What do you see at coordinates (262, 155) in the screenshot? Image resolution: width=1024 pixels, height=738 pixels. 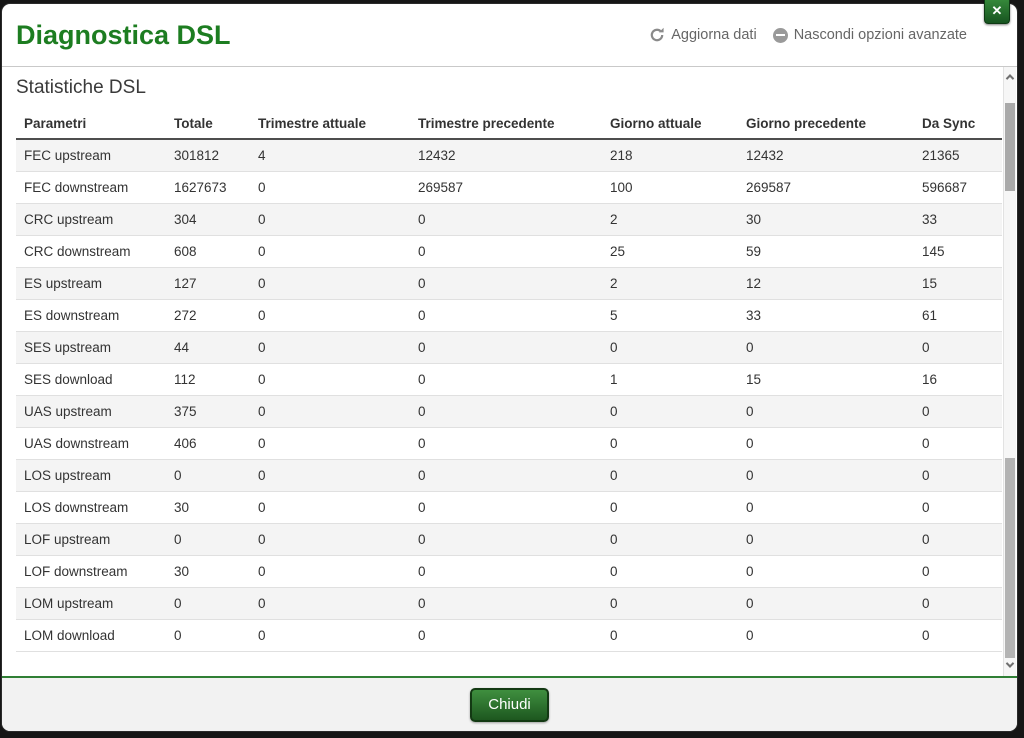 I see `value-cell: 4` at bounding box center [262, 155].